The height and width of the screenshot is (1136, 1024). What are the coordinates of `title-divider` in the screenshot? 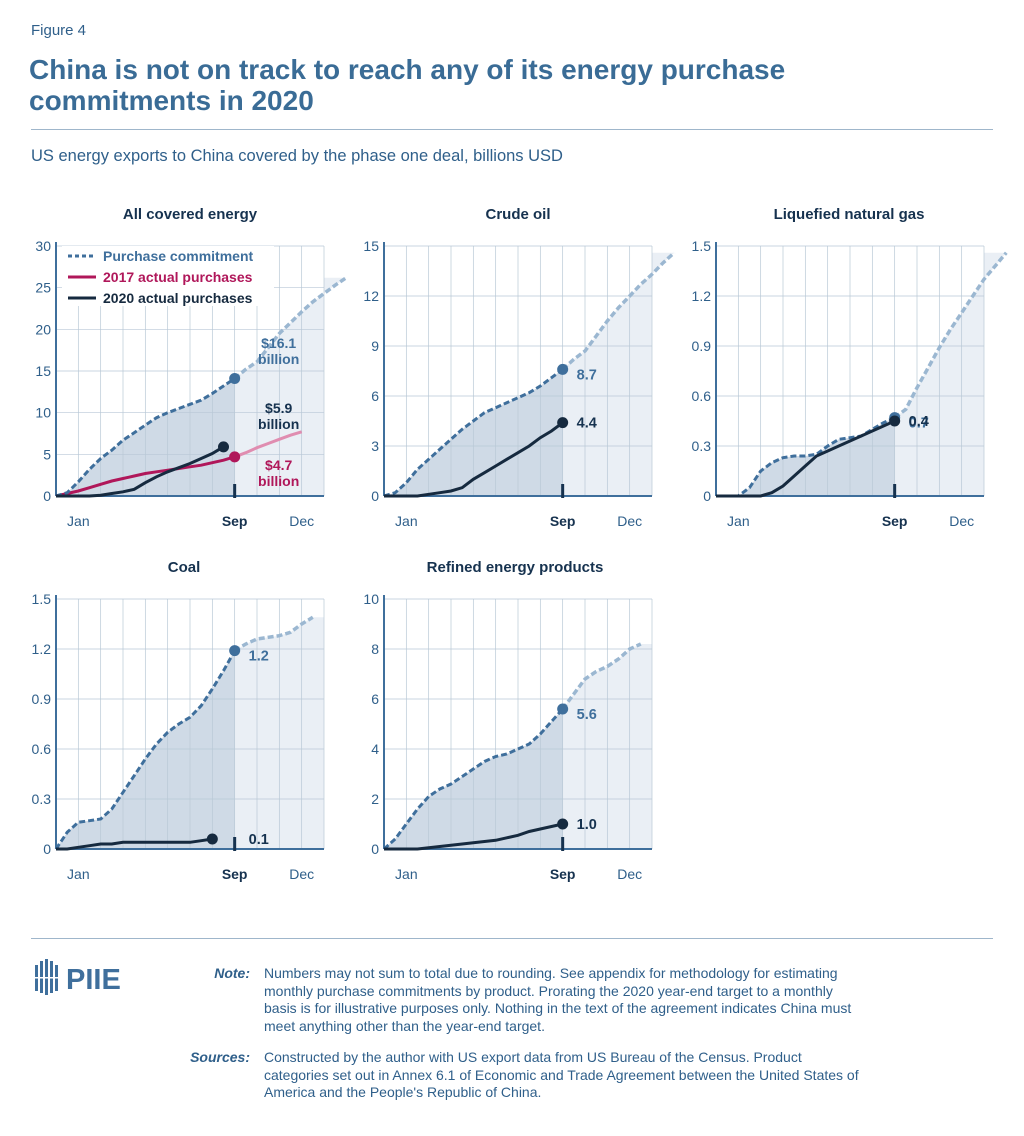 It's located at (512, 129).